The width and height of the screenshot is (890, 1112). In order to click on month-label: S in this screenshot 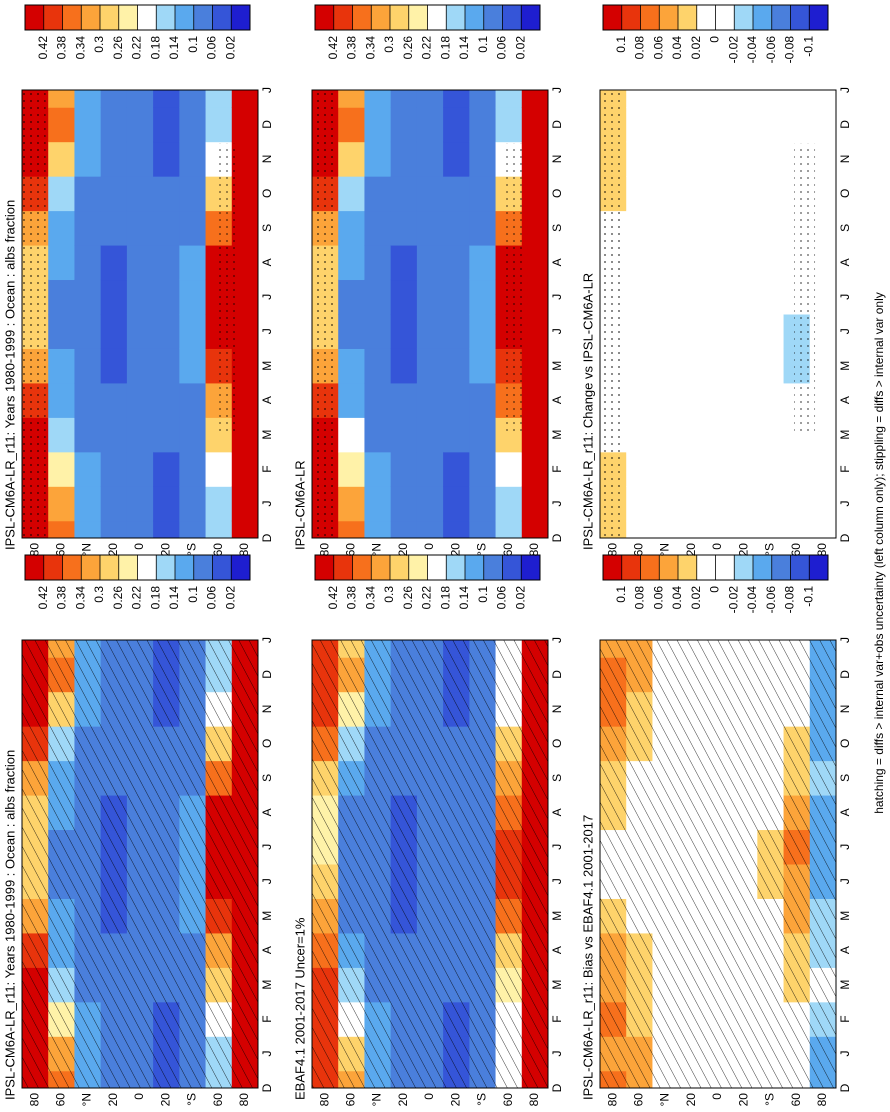, I will do `click(845, 778)`.